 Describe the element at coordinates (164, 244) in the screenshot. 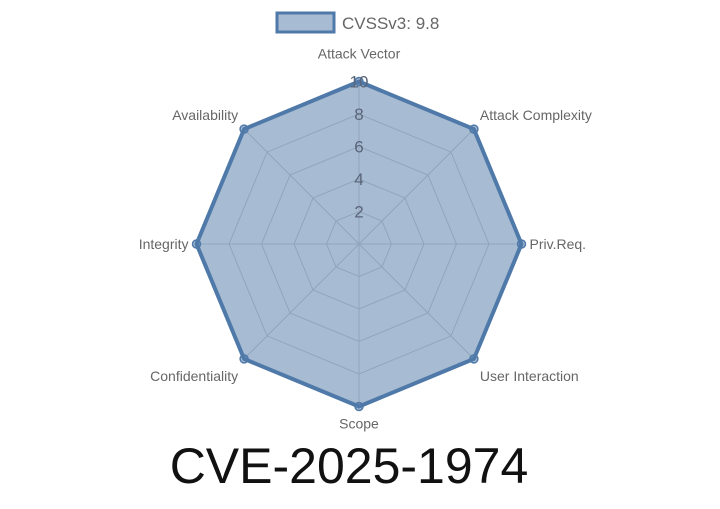

I see `axis-label: Integrity` at that location.